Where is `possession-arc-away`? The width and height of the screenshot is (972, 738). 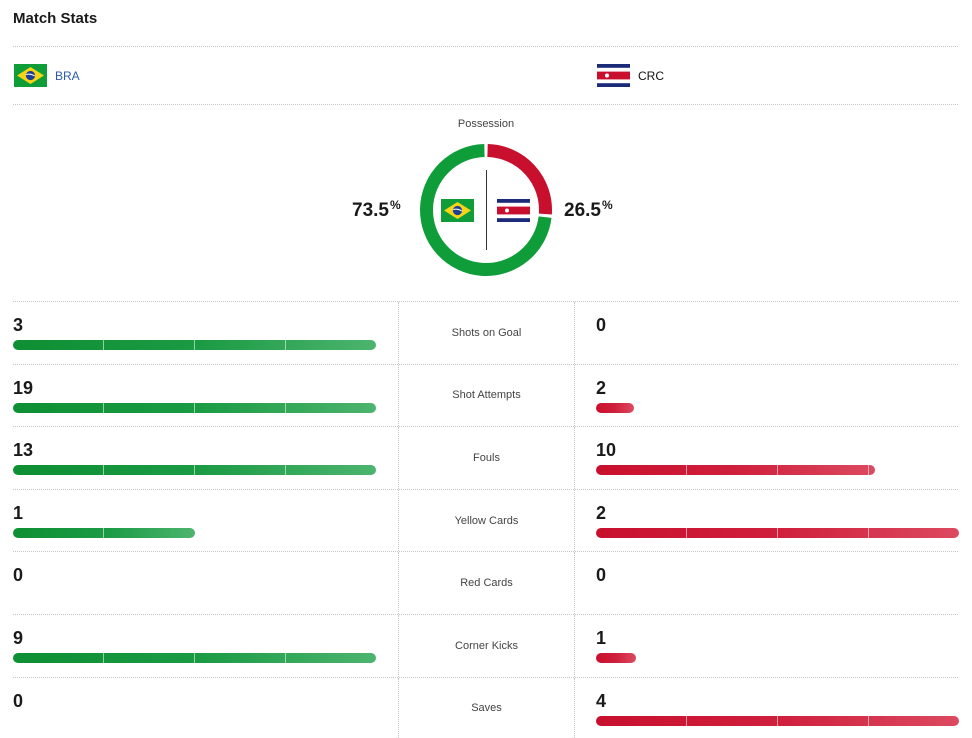
possession-arc-away is located at coordinates (519, 179).